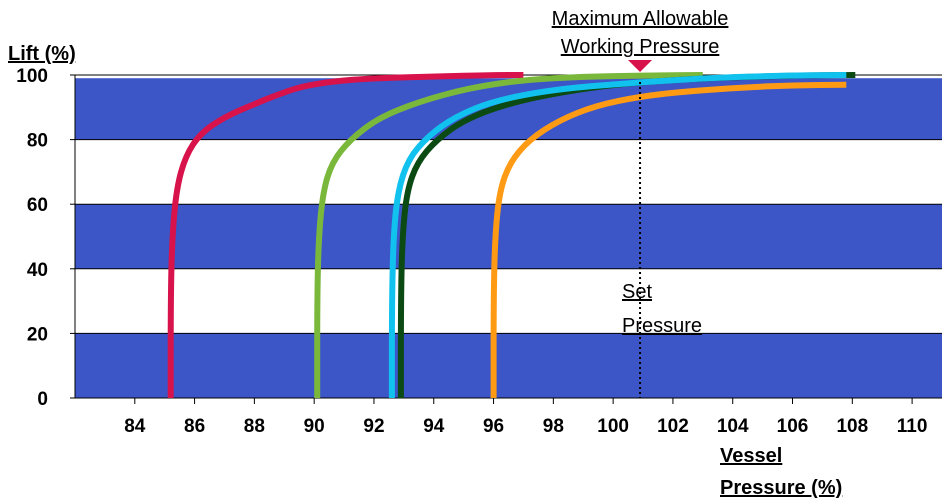 The width and height of the screenshot is (942, 504). I want to click on y-tick-label-20: 20, so click(37, 334).